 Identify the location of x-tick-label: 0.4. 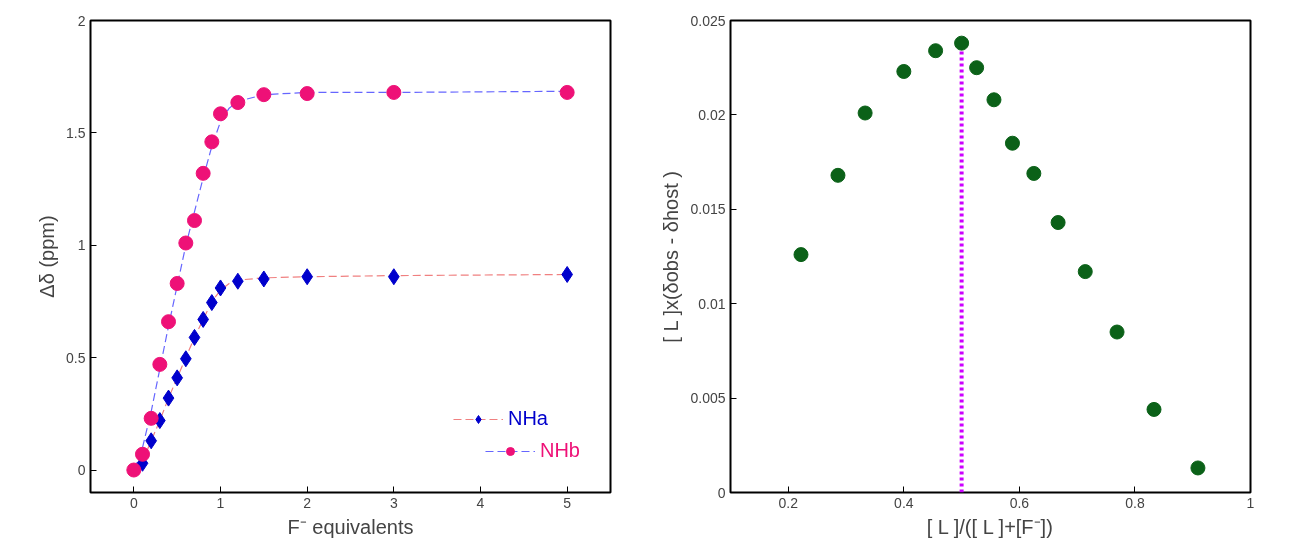
(904, 502).